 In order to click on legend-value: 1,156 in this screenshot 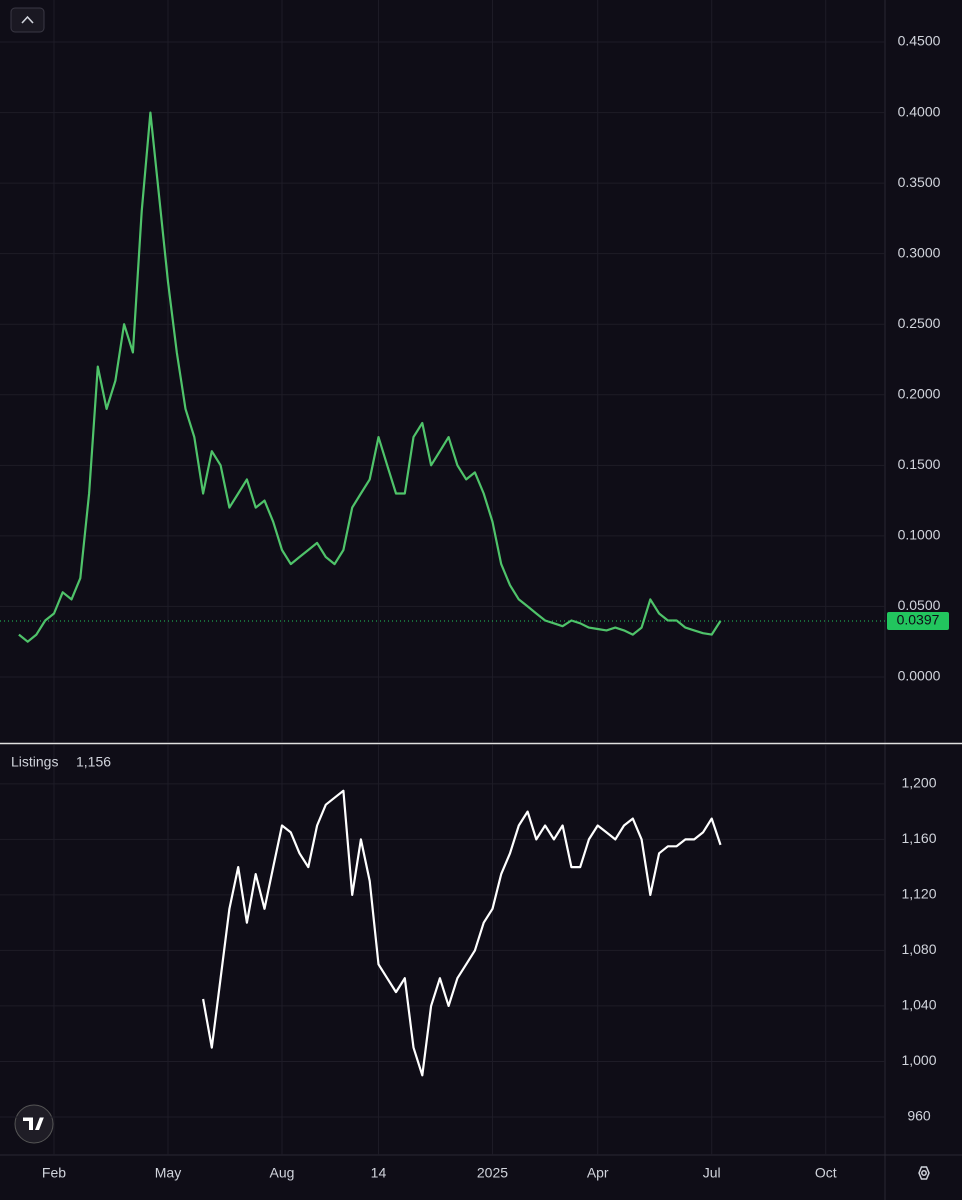, I will do `click(93, 762)`.